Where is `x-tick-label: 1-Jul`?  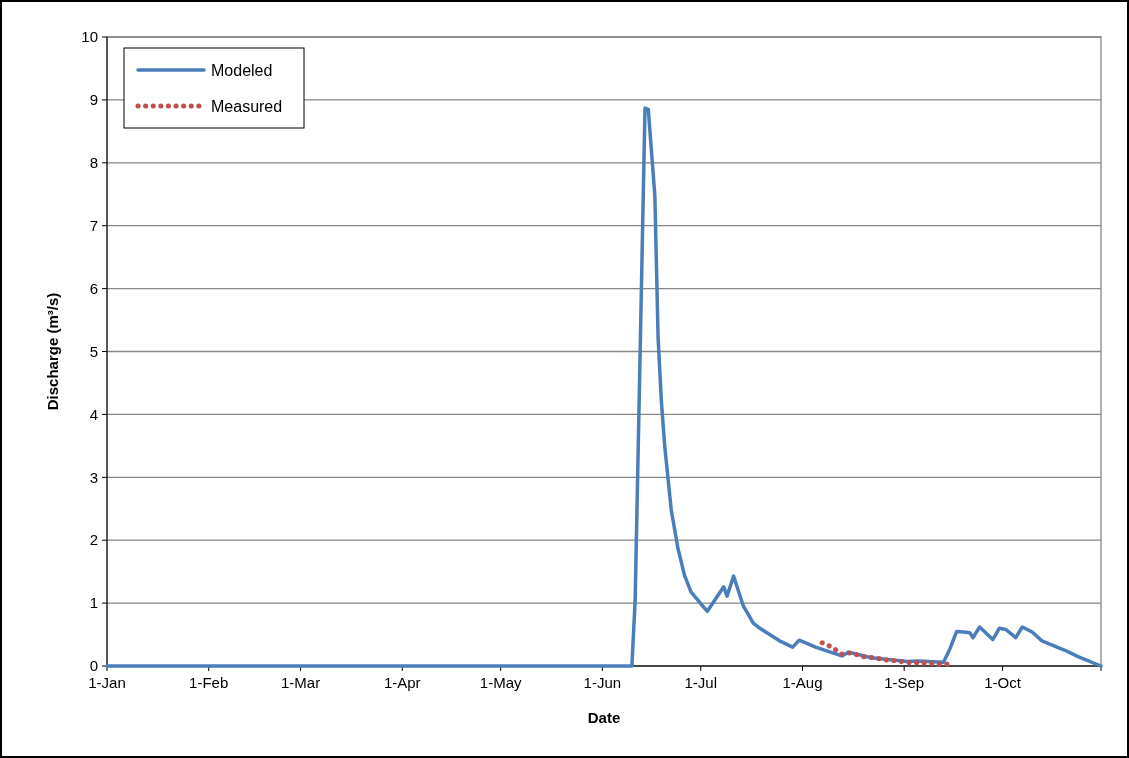
x-tick-label: 1-Jul is located at coordinates (701, 682).